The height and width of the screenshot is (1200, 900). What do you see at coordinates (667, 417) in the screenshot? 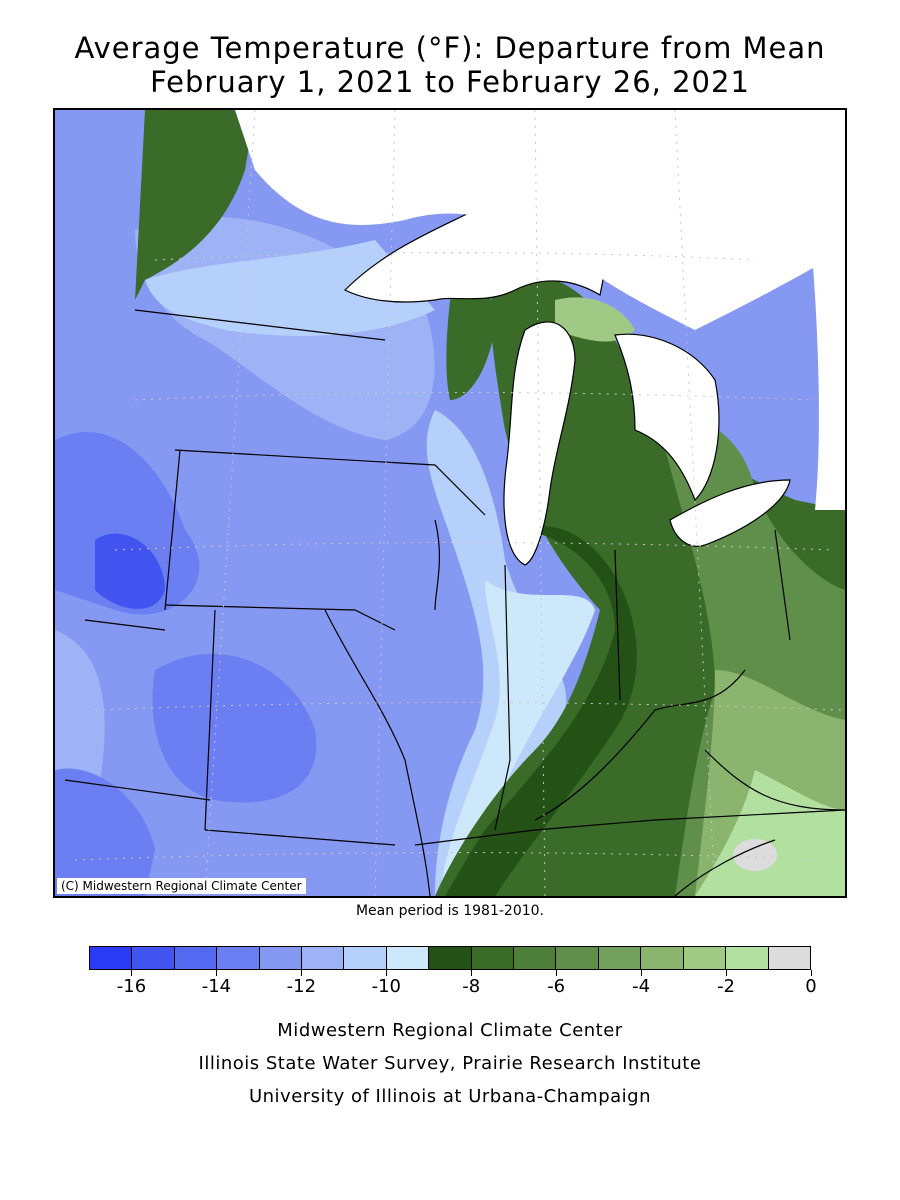
I see `lake-huron` at bounding box center [667, 417].